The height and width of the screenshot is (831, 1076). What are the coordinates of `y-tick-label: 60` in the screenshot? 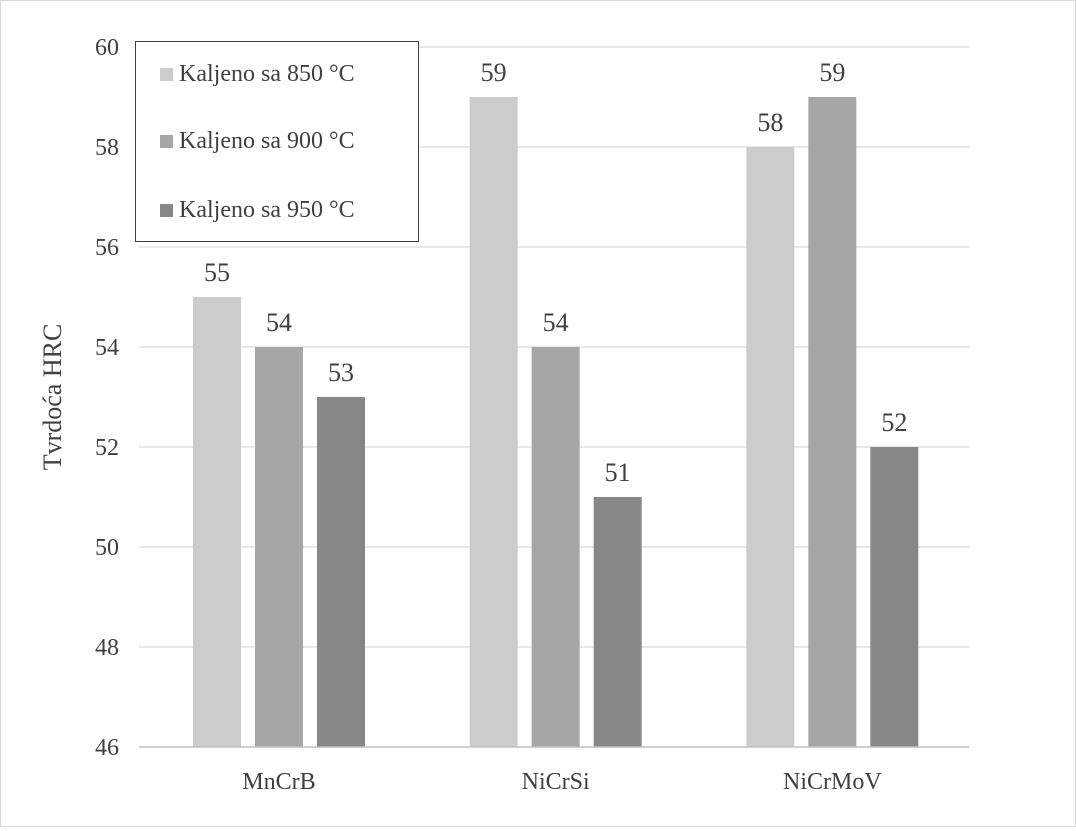 It's located at (107, 48).